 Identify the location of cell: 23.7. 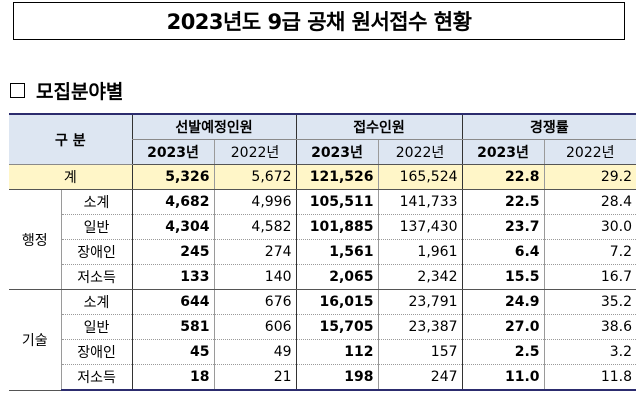
(503, 227).